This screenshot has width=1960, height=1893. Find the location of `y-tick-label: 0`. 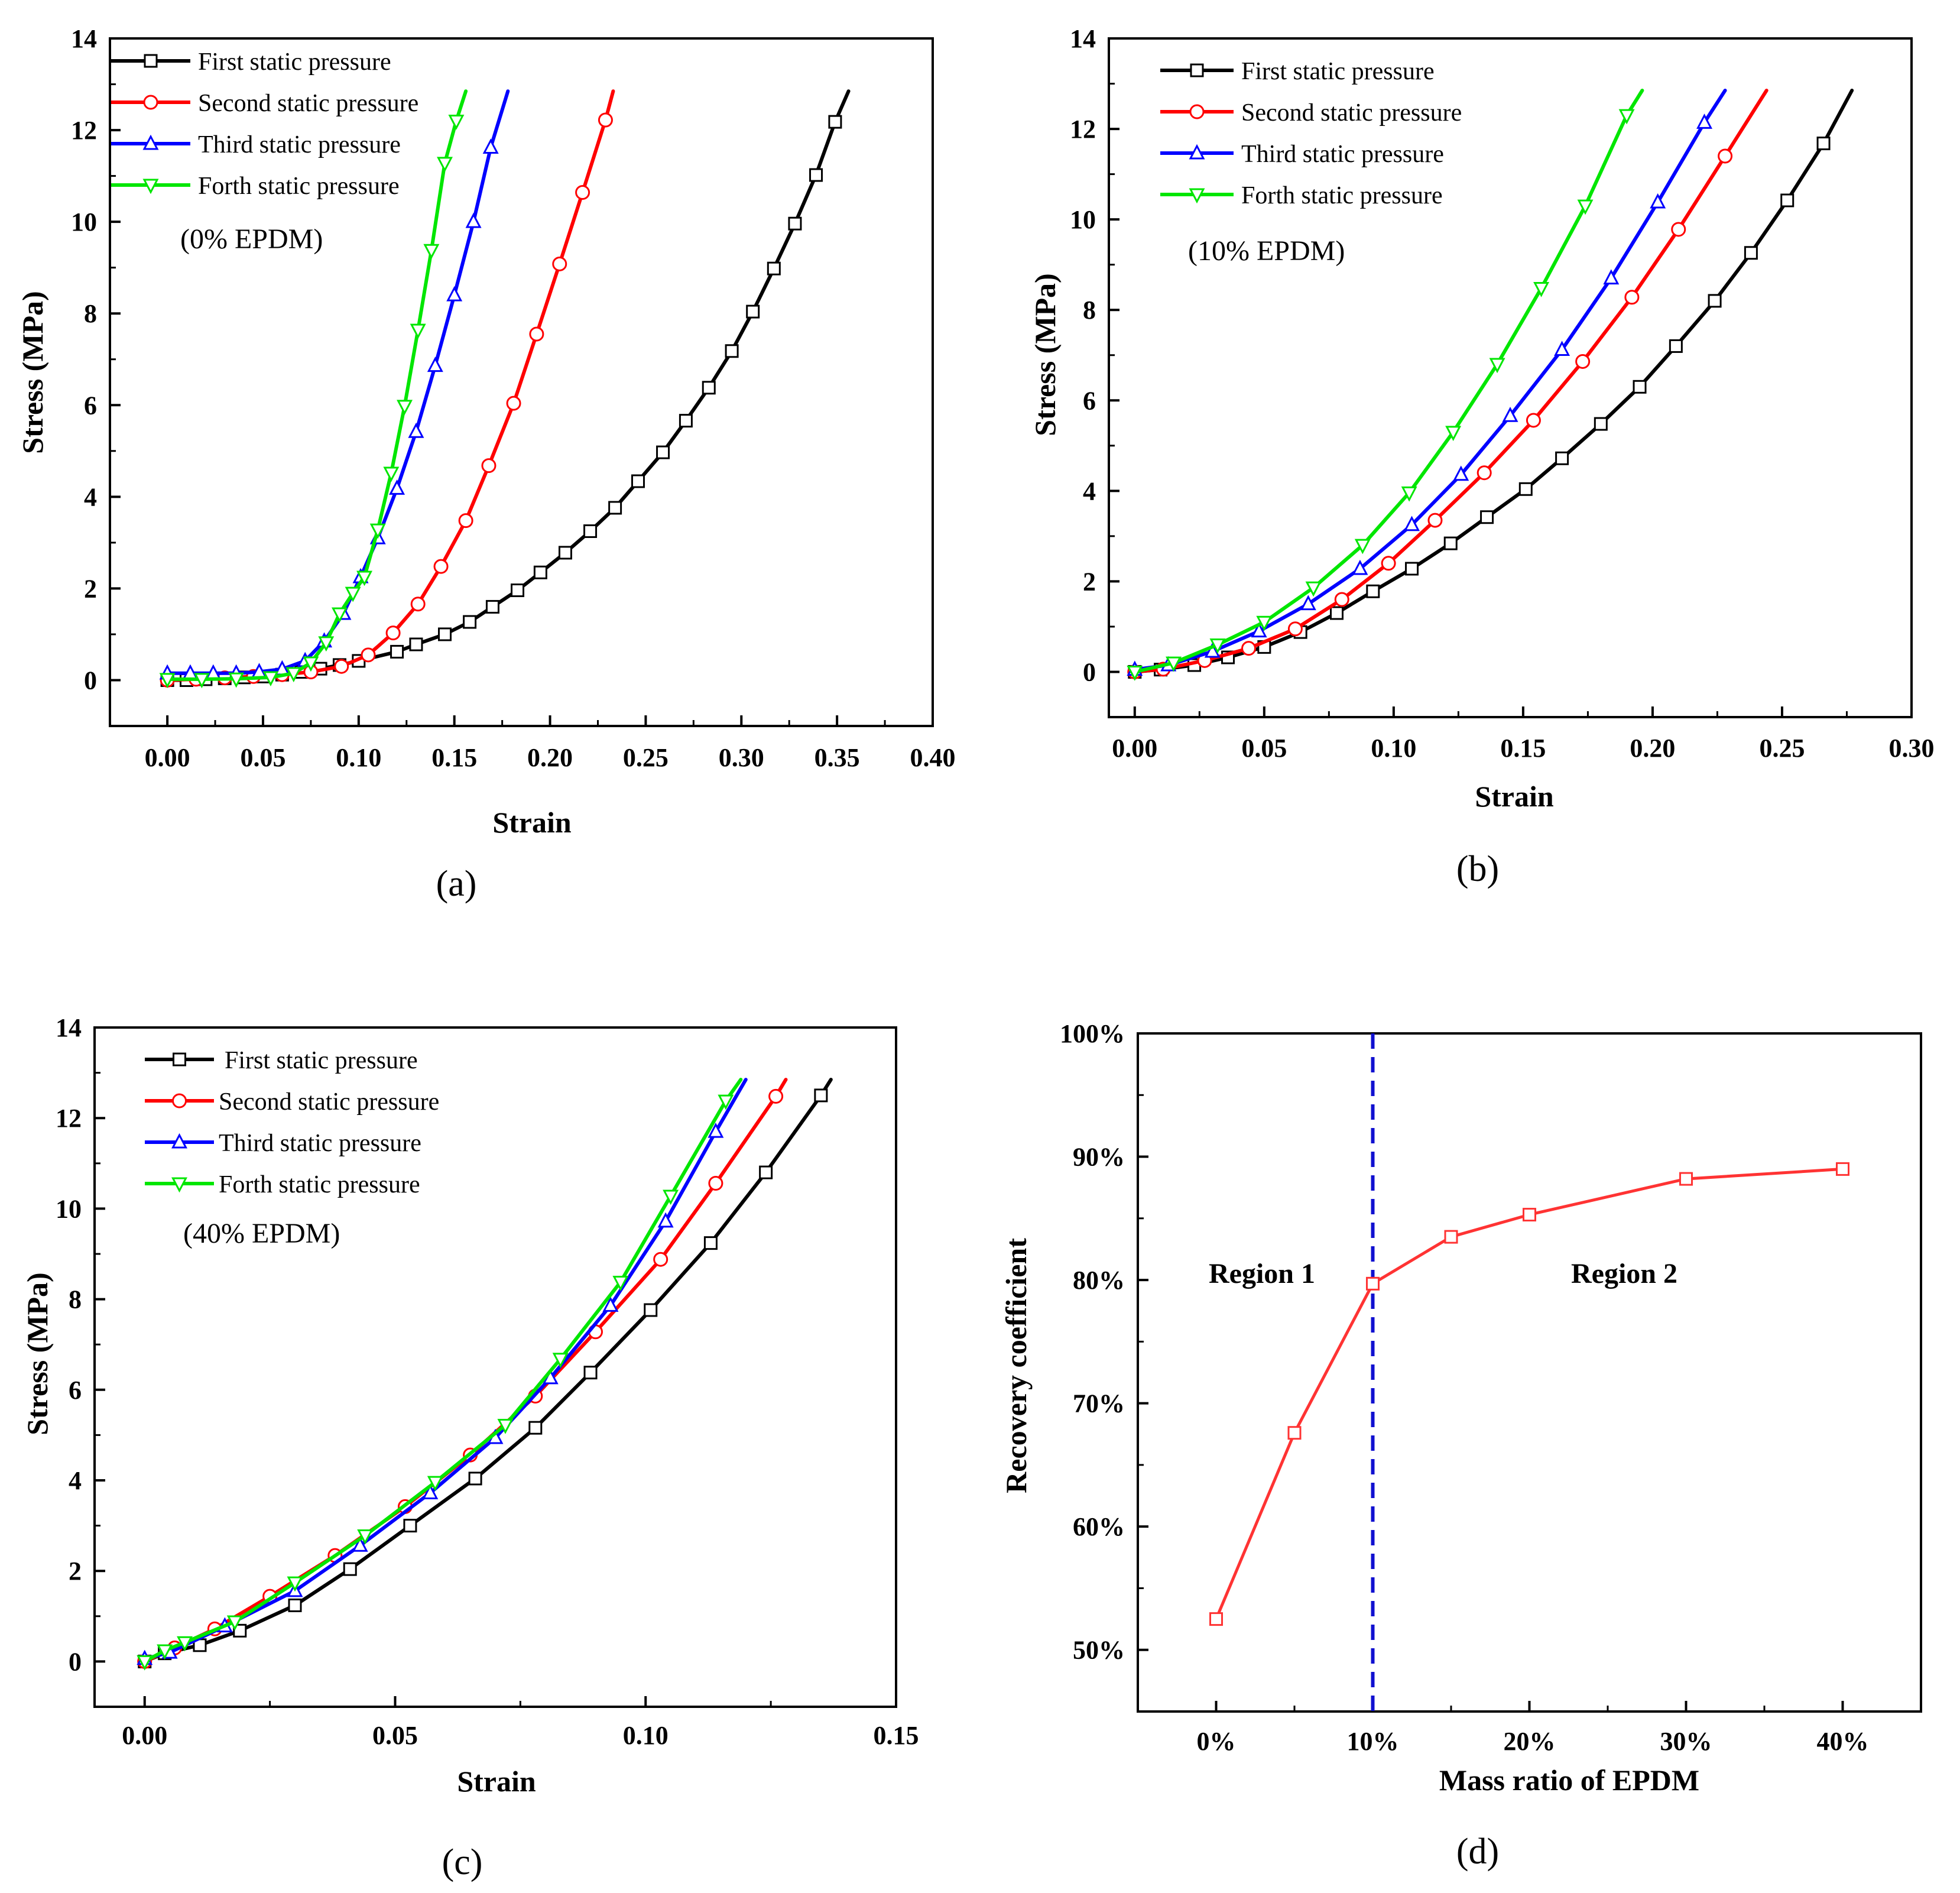

y-tick-label: 0 is located at coordinates (1089, 671).